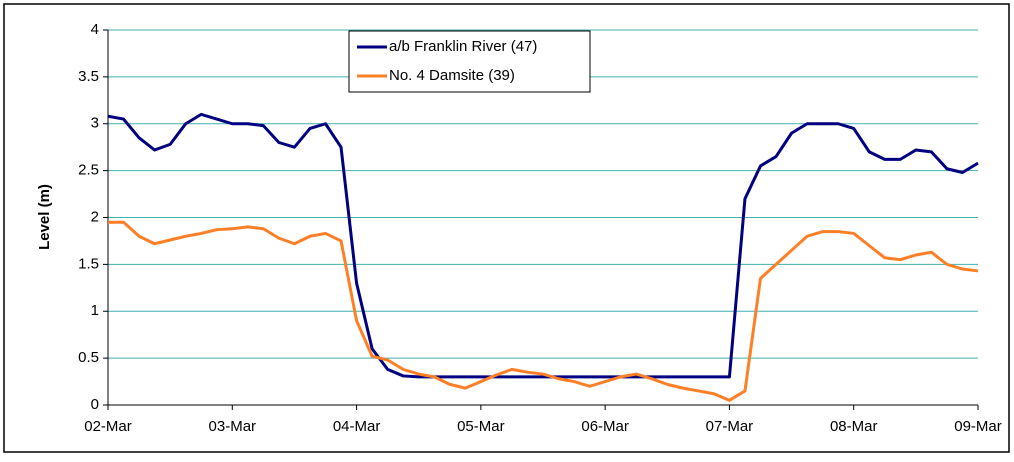 Image resolution: width=1014 pixels, height=462 pixels. I want to click on x-tick-label: 07-Mar, so click(730, 426).